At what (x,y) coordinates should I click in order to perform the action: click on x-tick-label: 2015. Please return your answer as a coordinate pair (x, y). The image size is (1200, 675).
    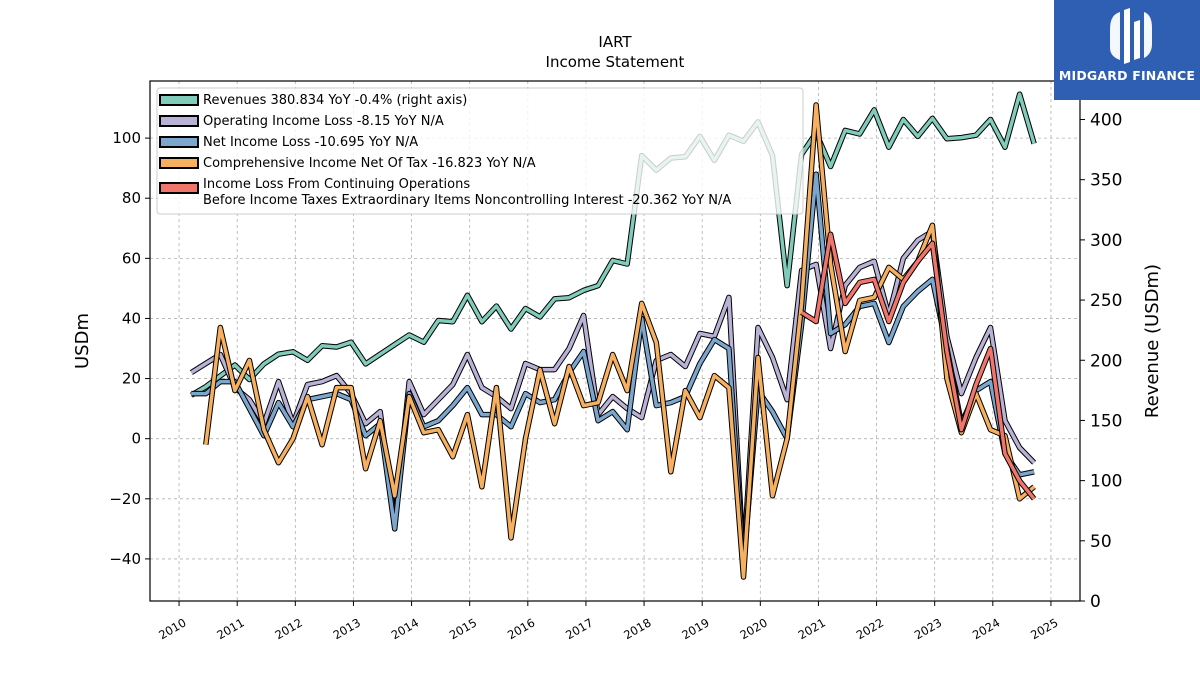
    Looking at the image, I should click on (463, 628).